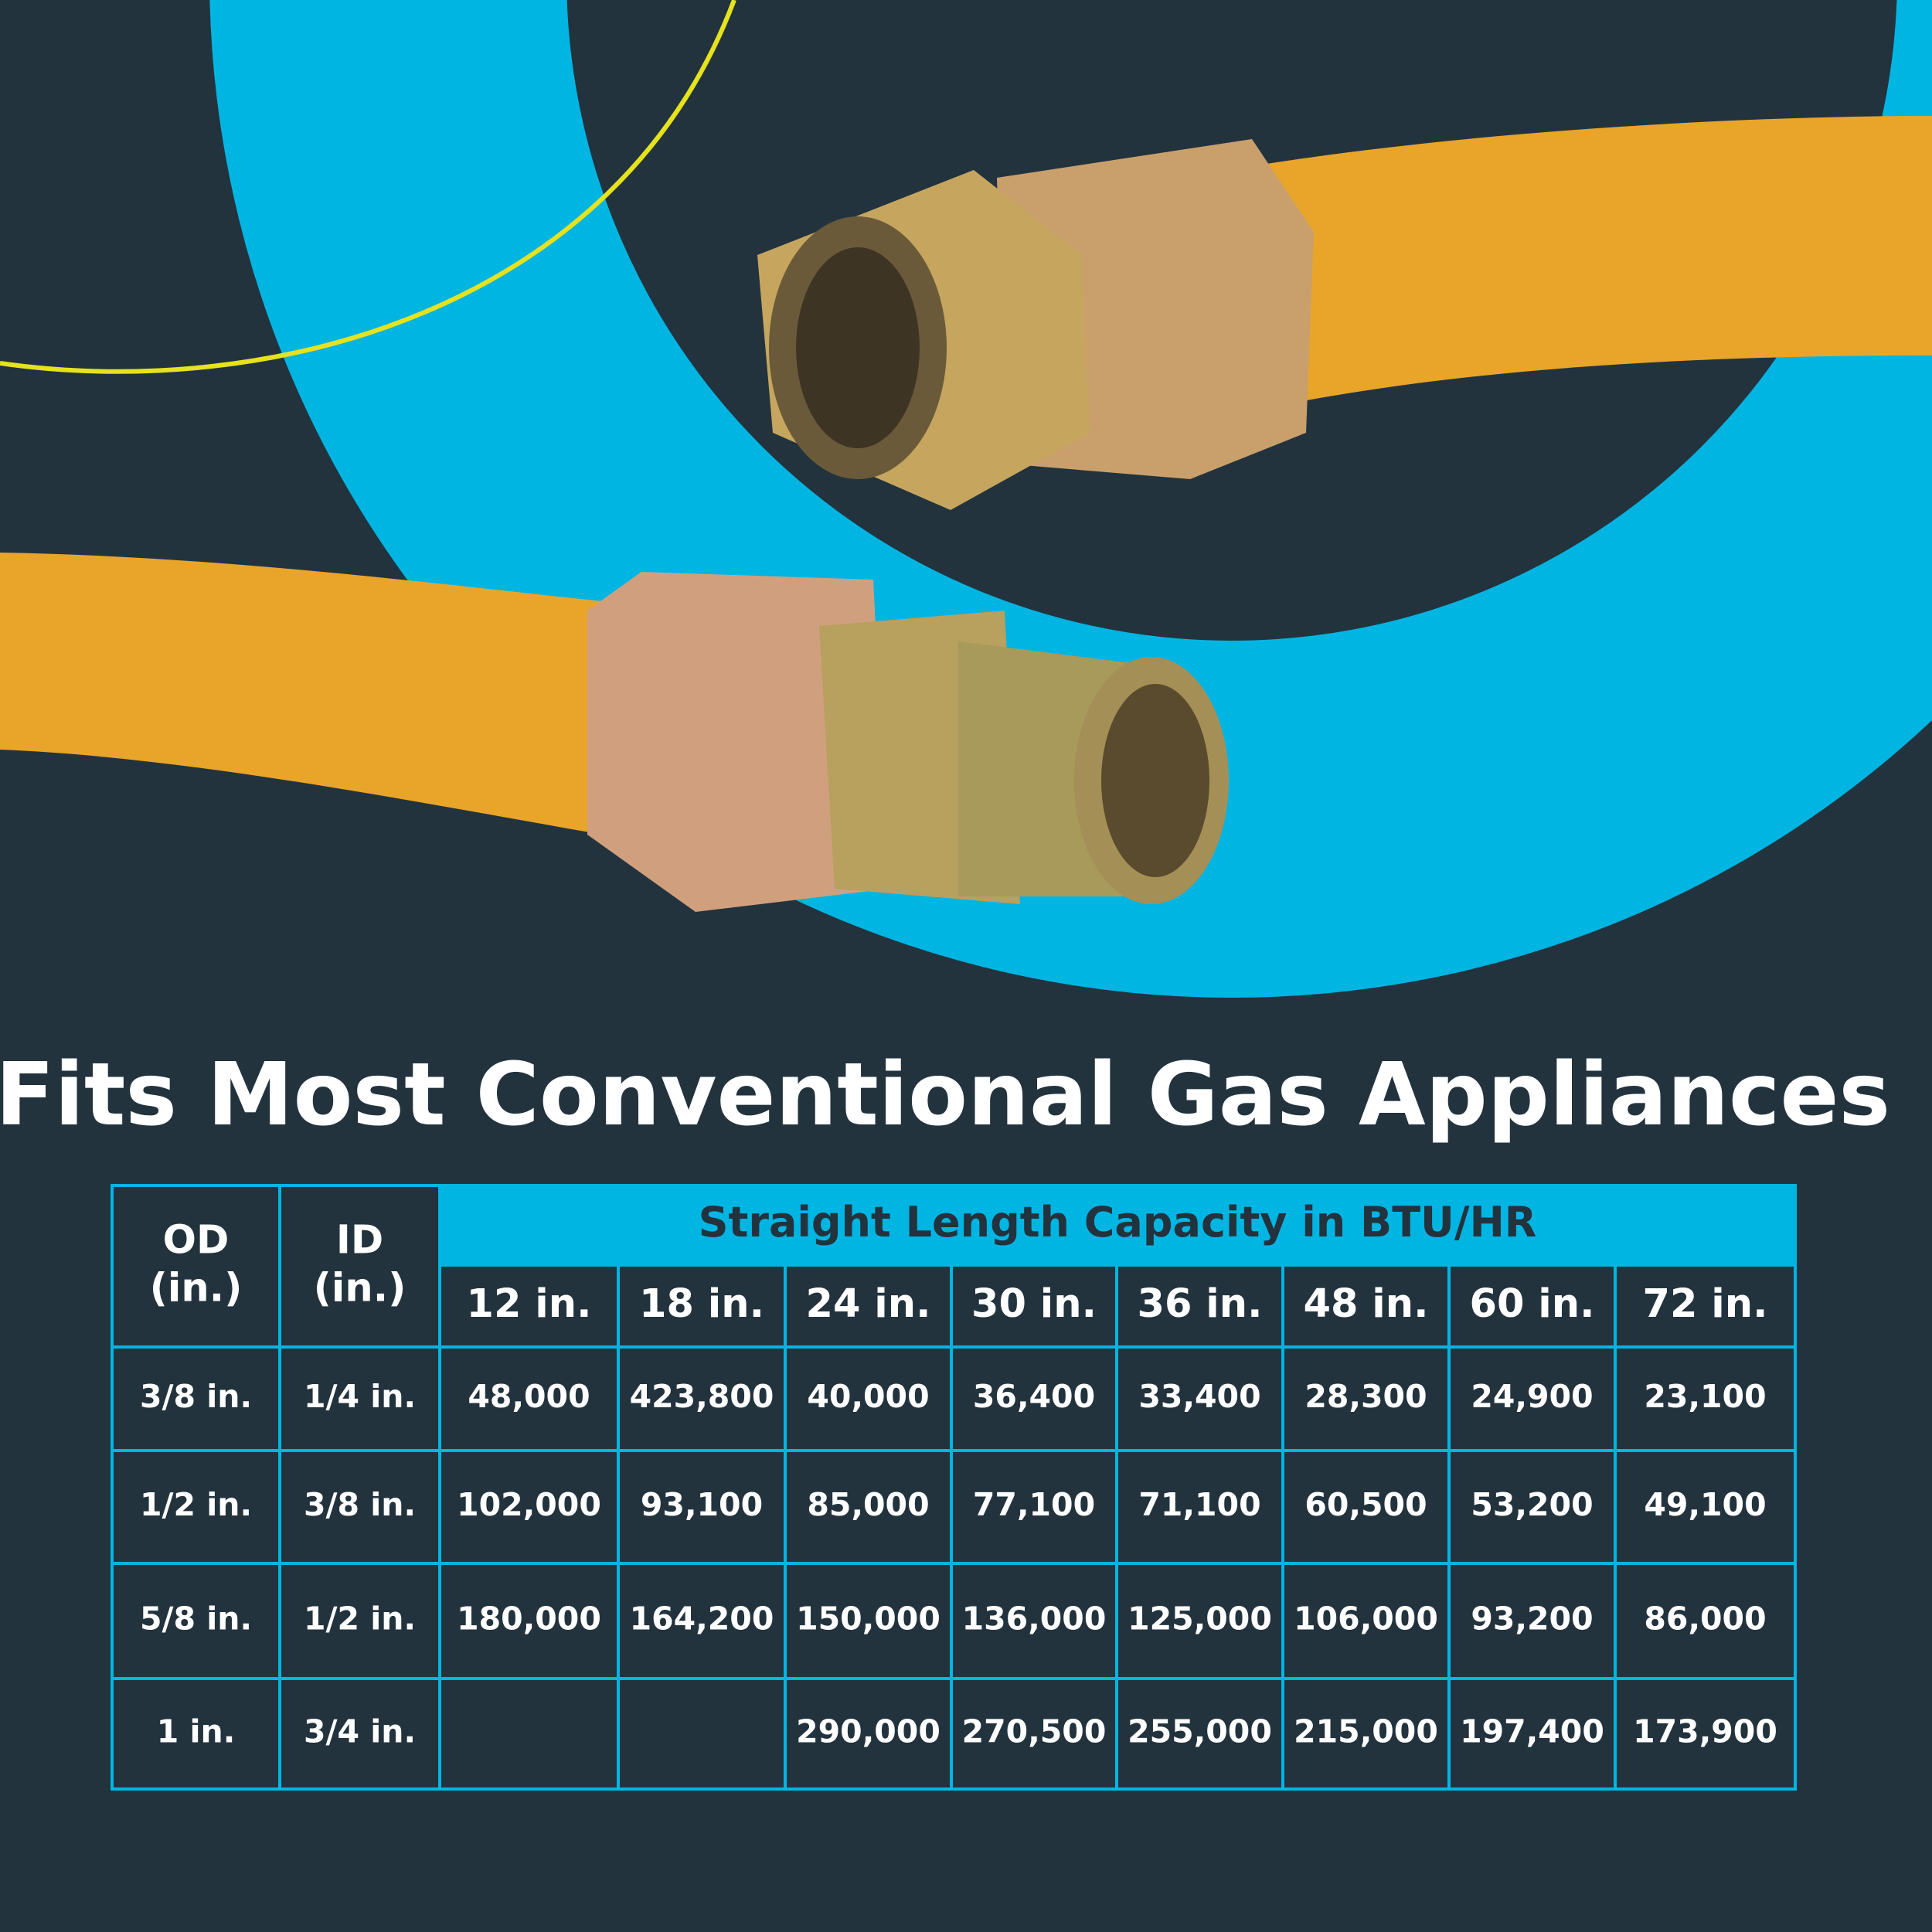 The width and height of the screenshot is (1932, 1932). Describe the element at coordinates (1199, 1504) in the screenshot. I see `capacity-cell: 71,100` at that location.